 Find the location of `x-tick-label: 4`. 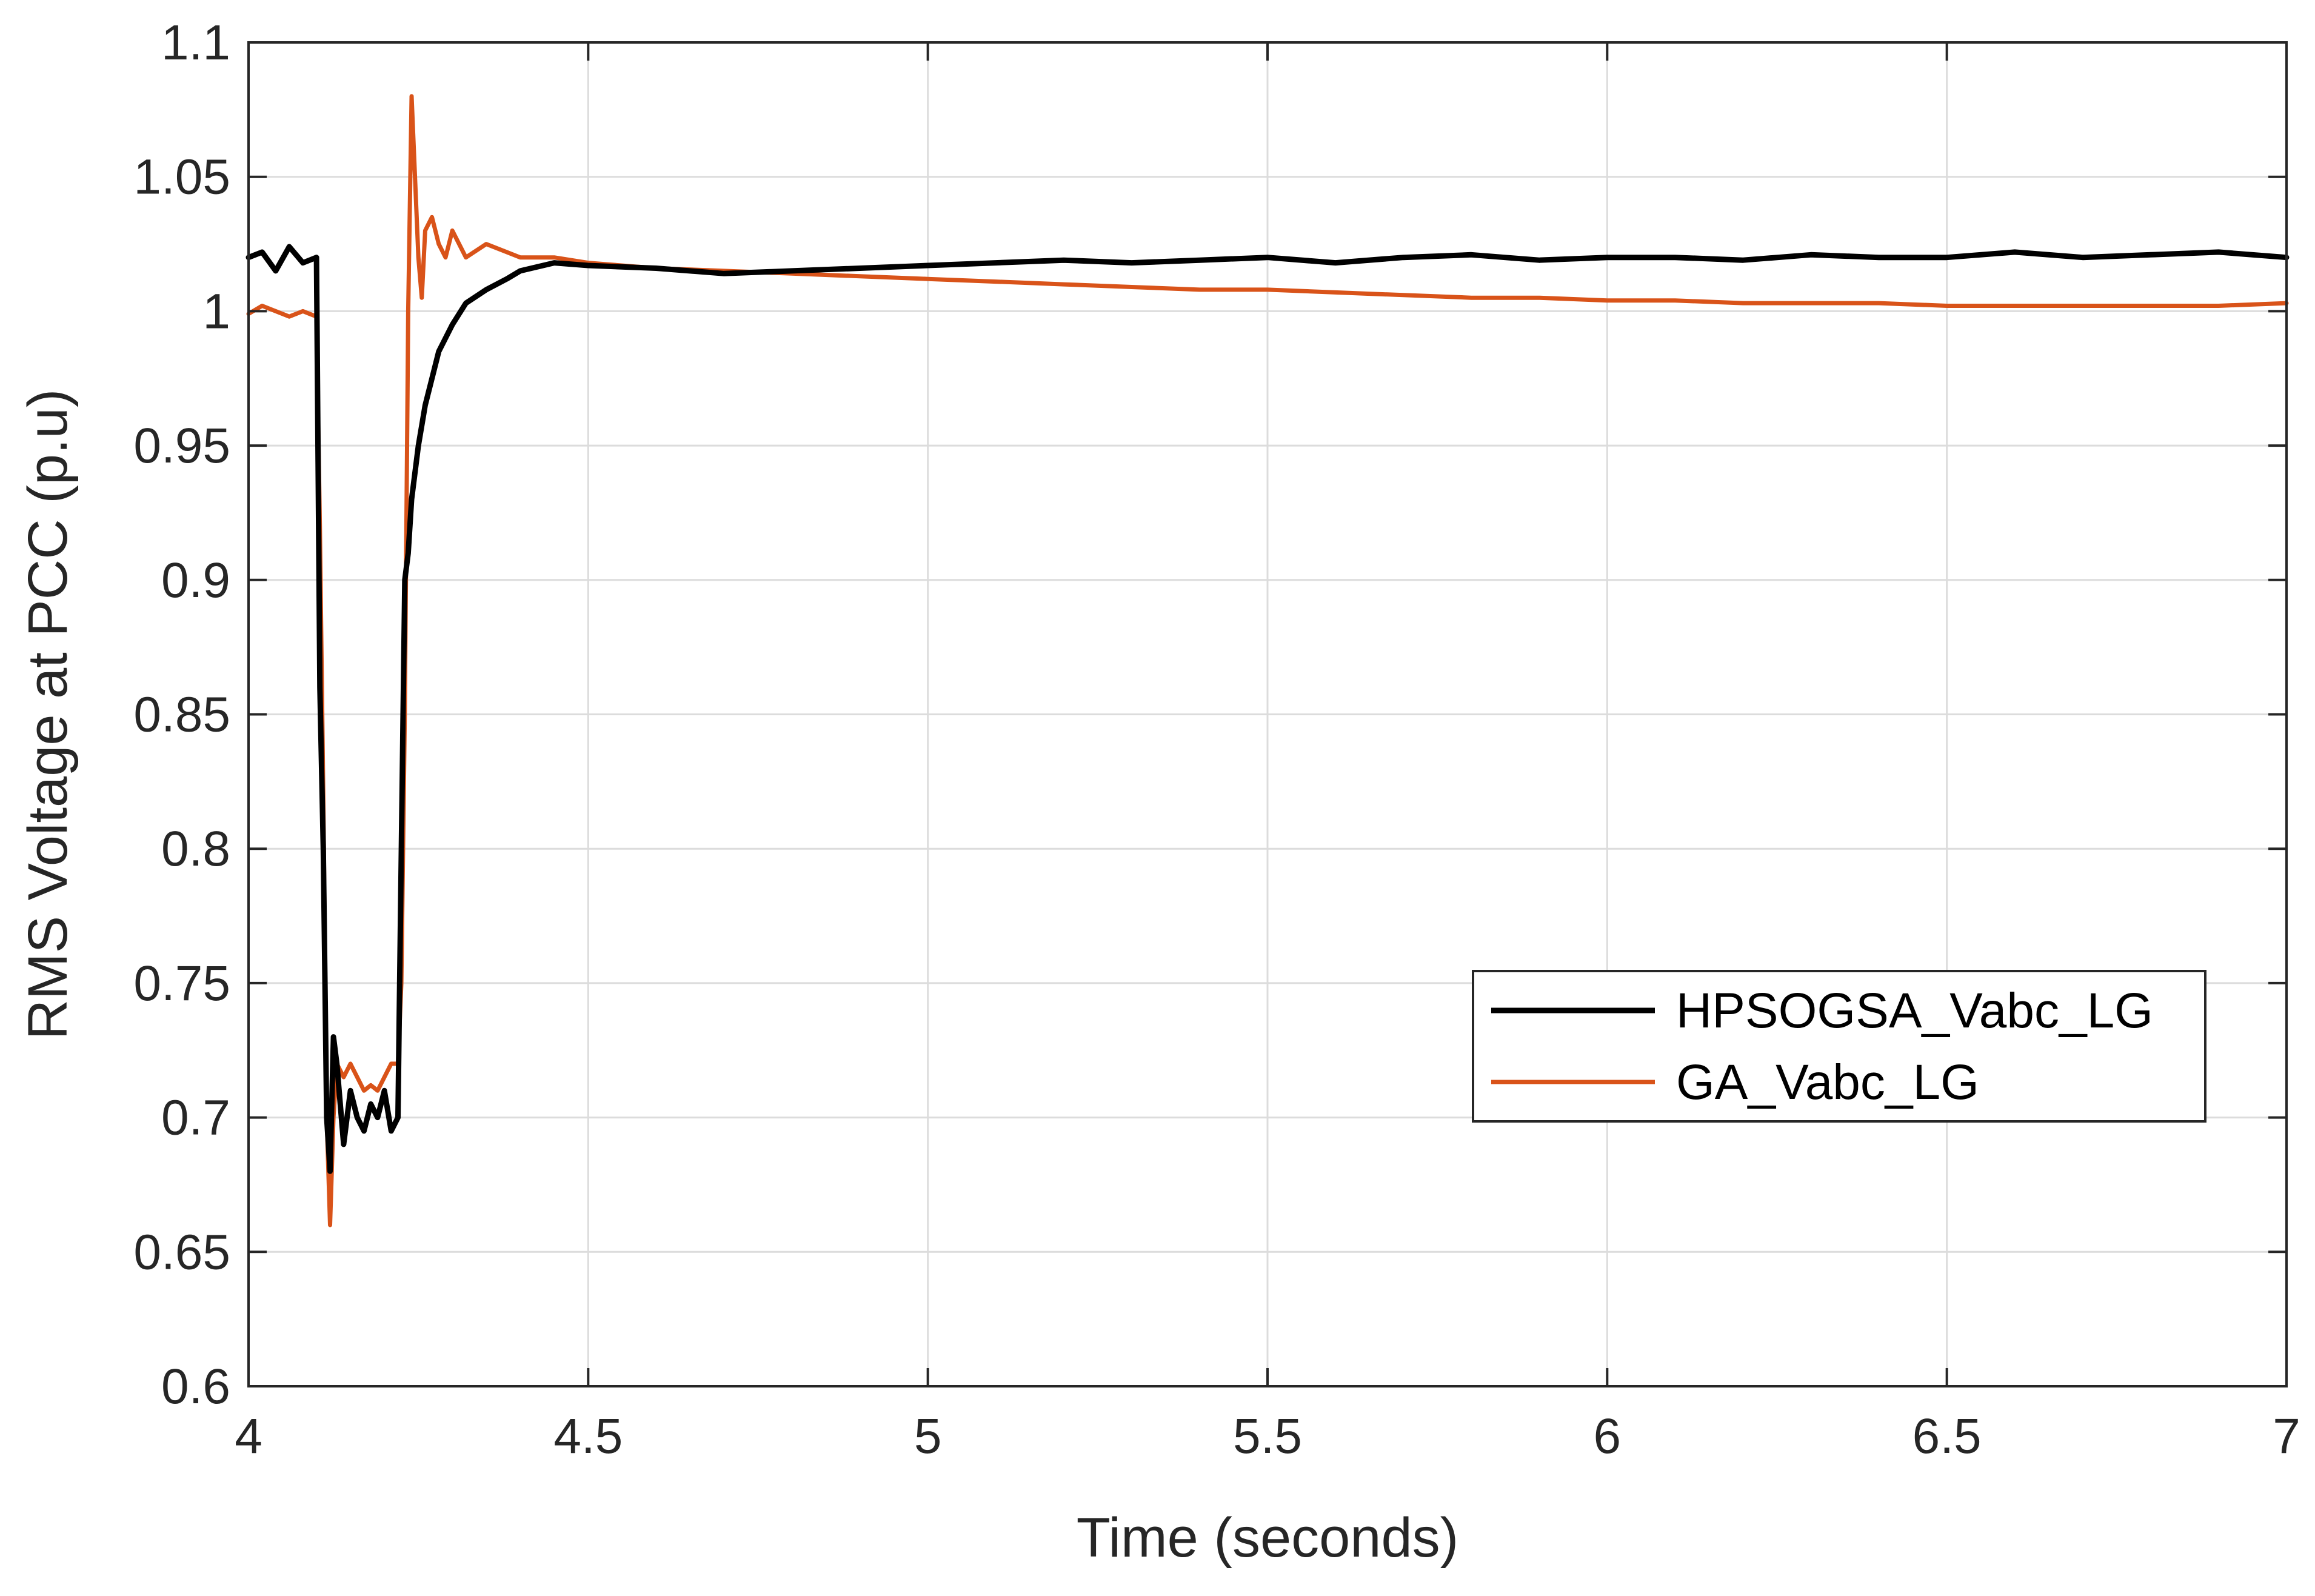

x-tick-label: 4 is located at coordinates (249, 1436).